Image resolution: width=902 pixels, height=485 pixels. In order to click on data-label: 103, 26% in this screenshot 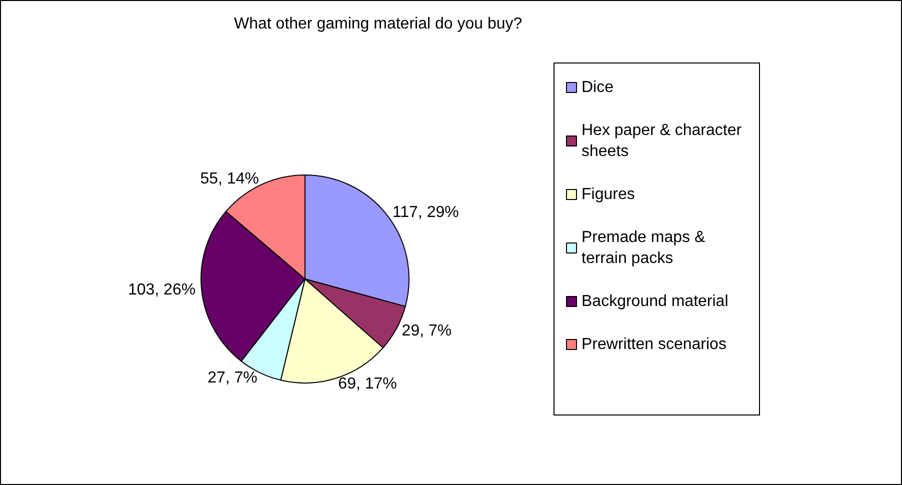, I will do `click(162, 290)`.